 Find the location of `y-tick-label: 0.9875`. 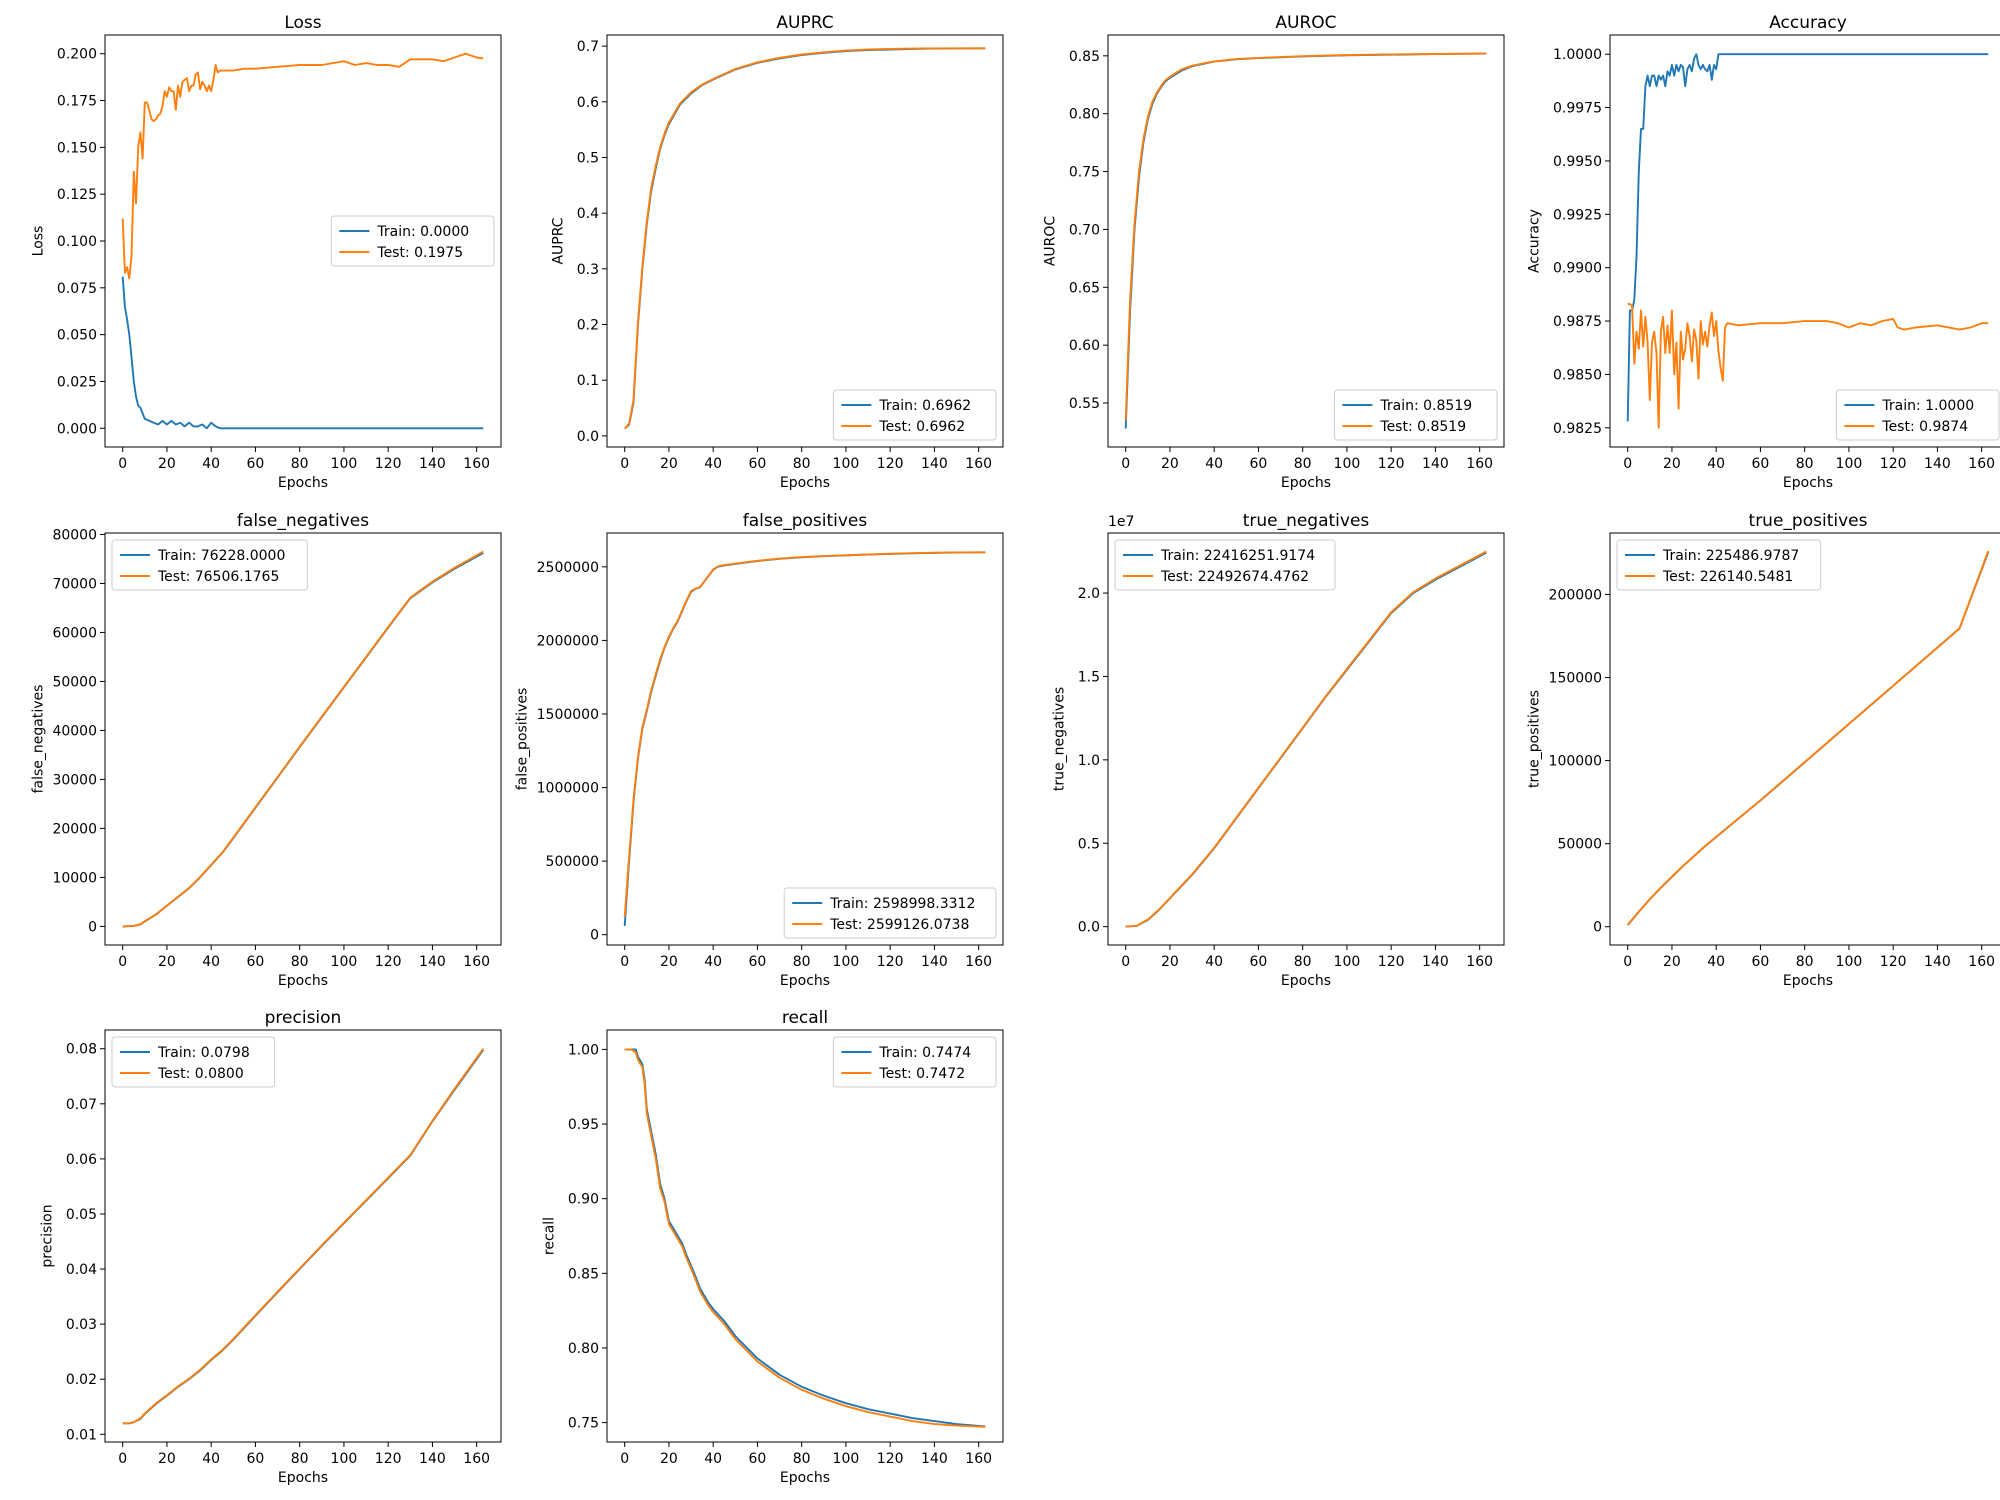

y-tick-label: 0.9875 is located at coordinates (1577, 322).